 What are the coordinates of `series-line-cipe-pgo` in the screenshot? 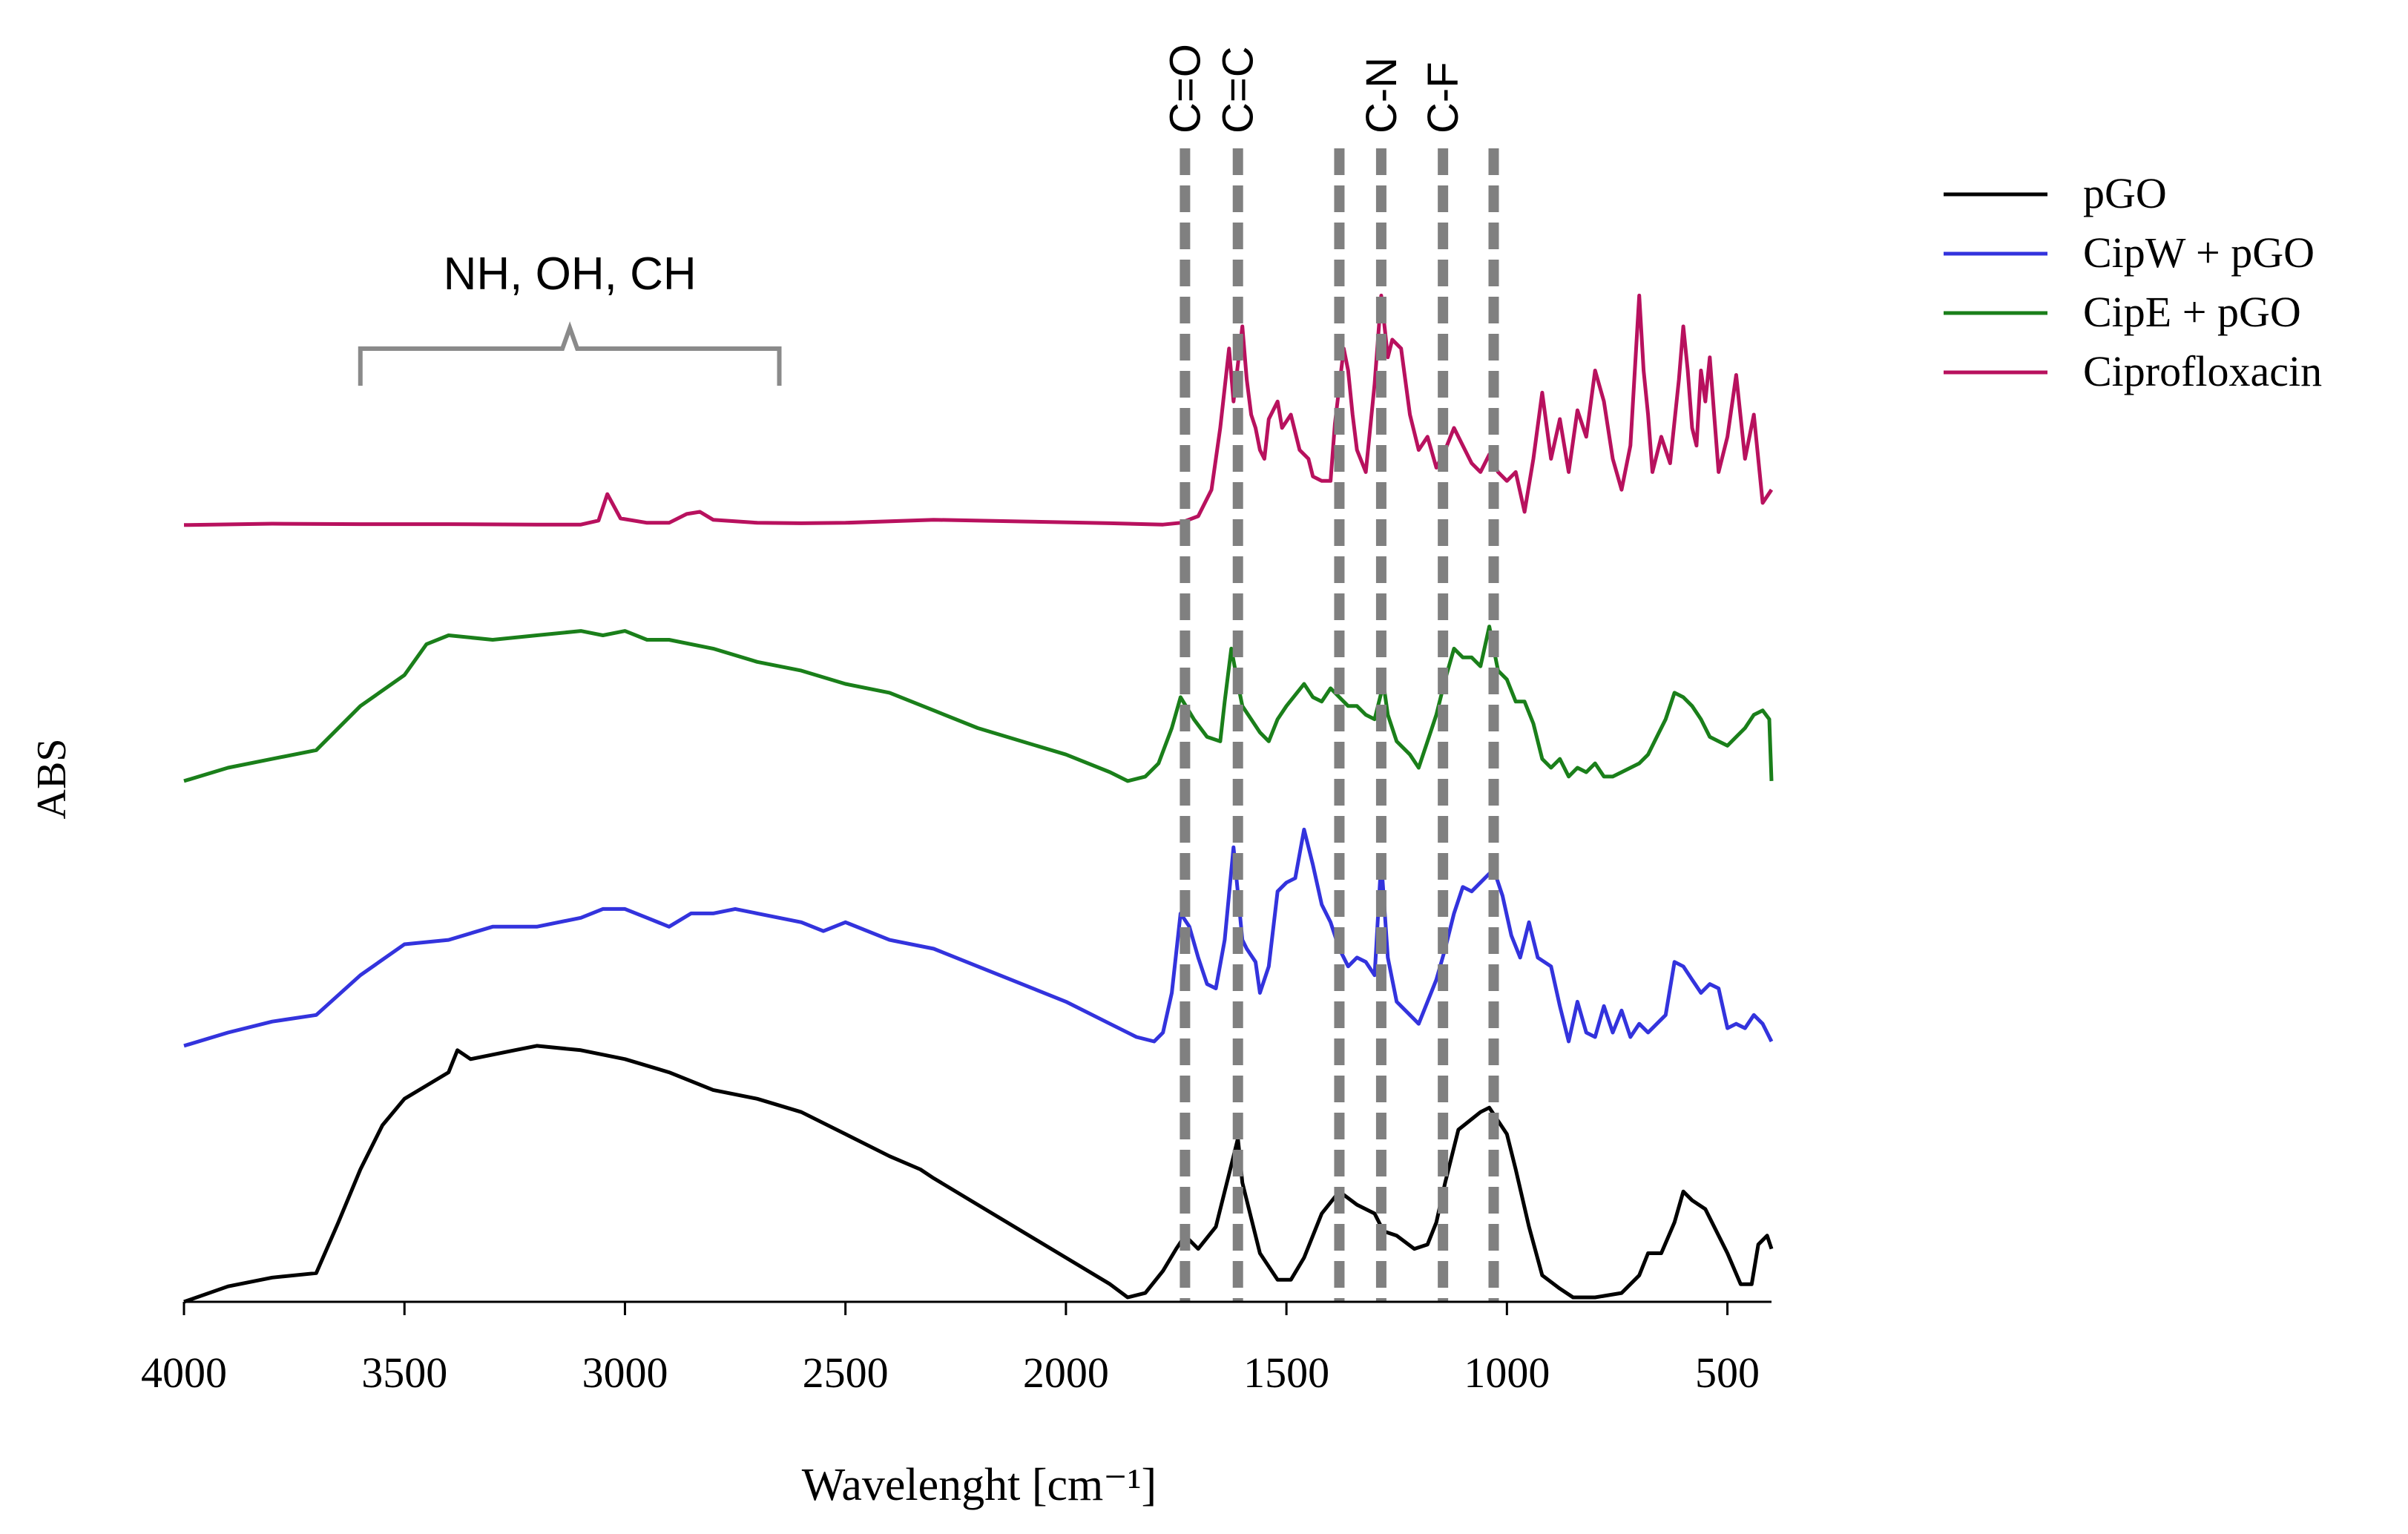 It's located at (978, 704).